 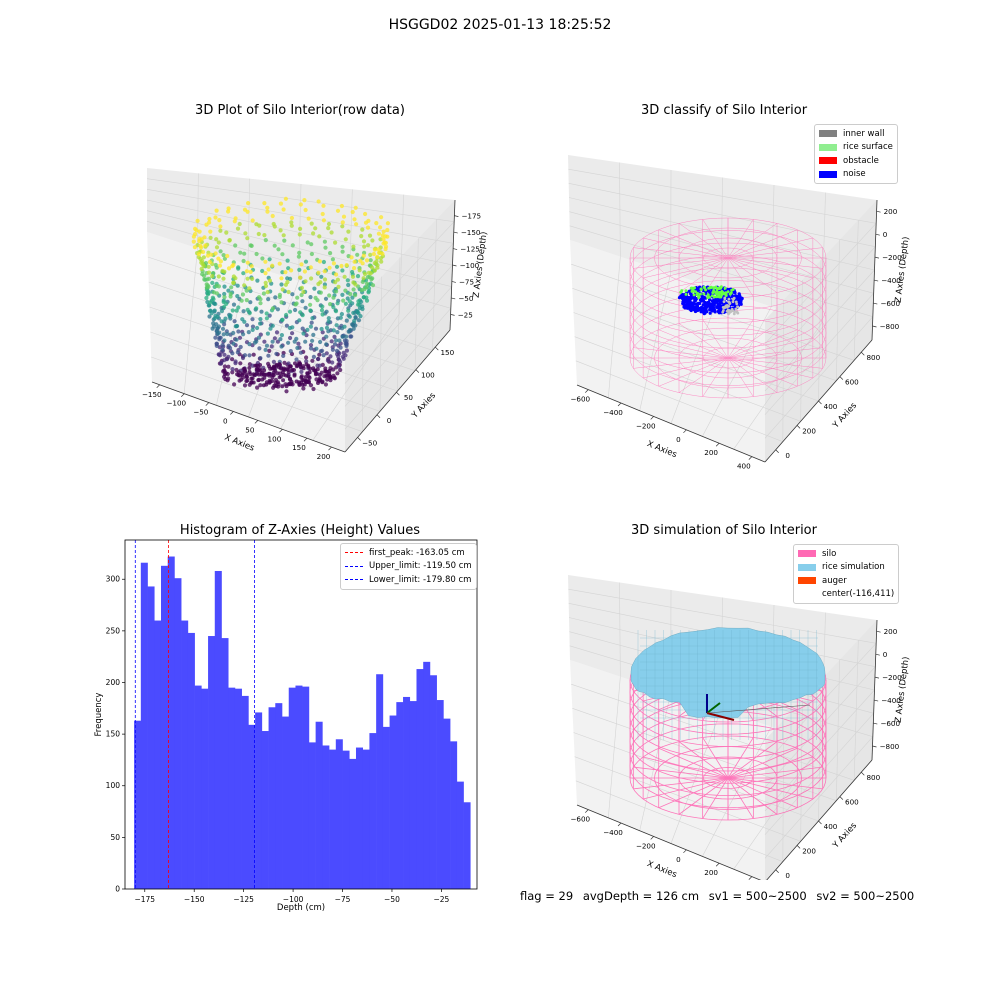 I want to click on rice-surface-mesh, so click(x=728, y=673).